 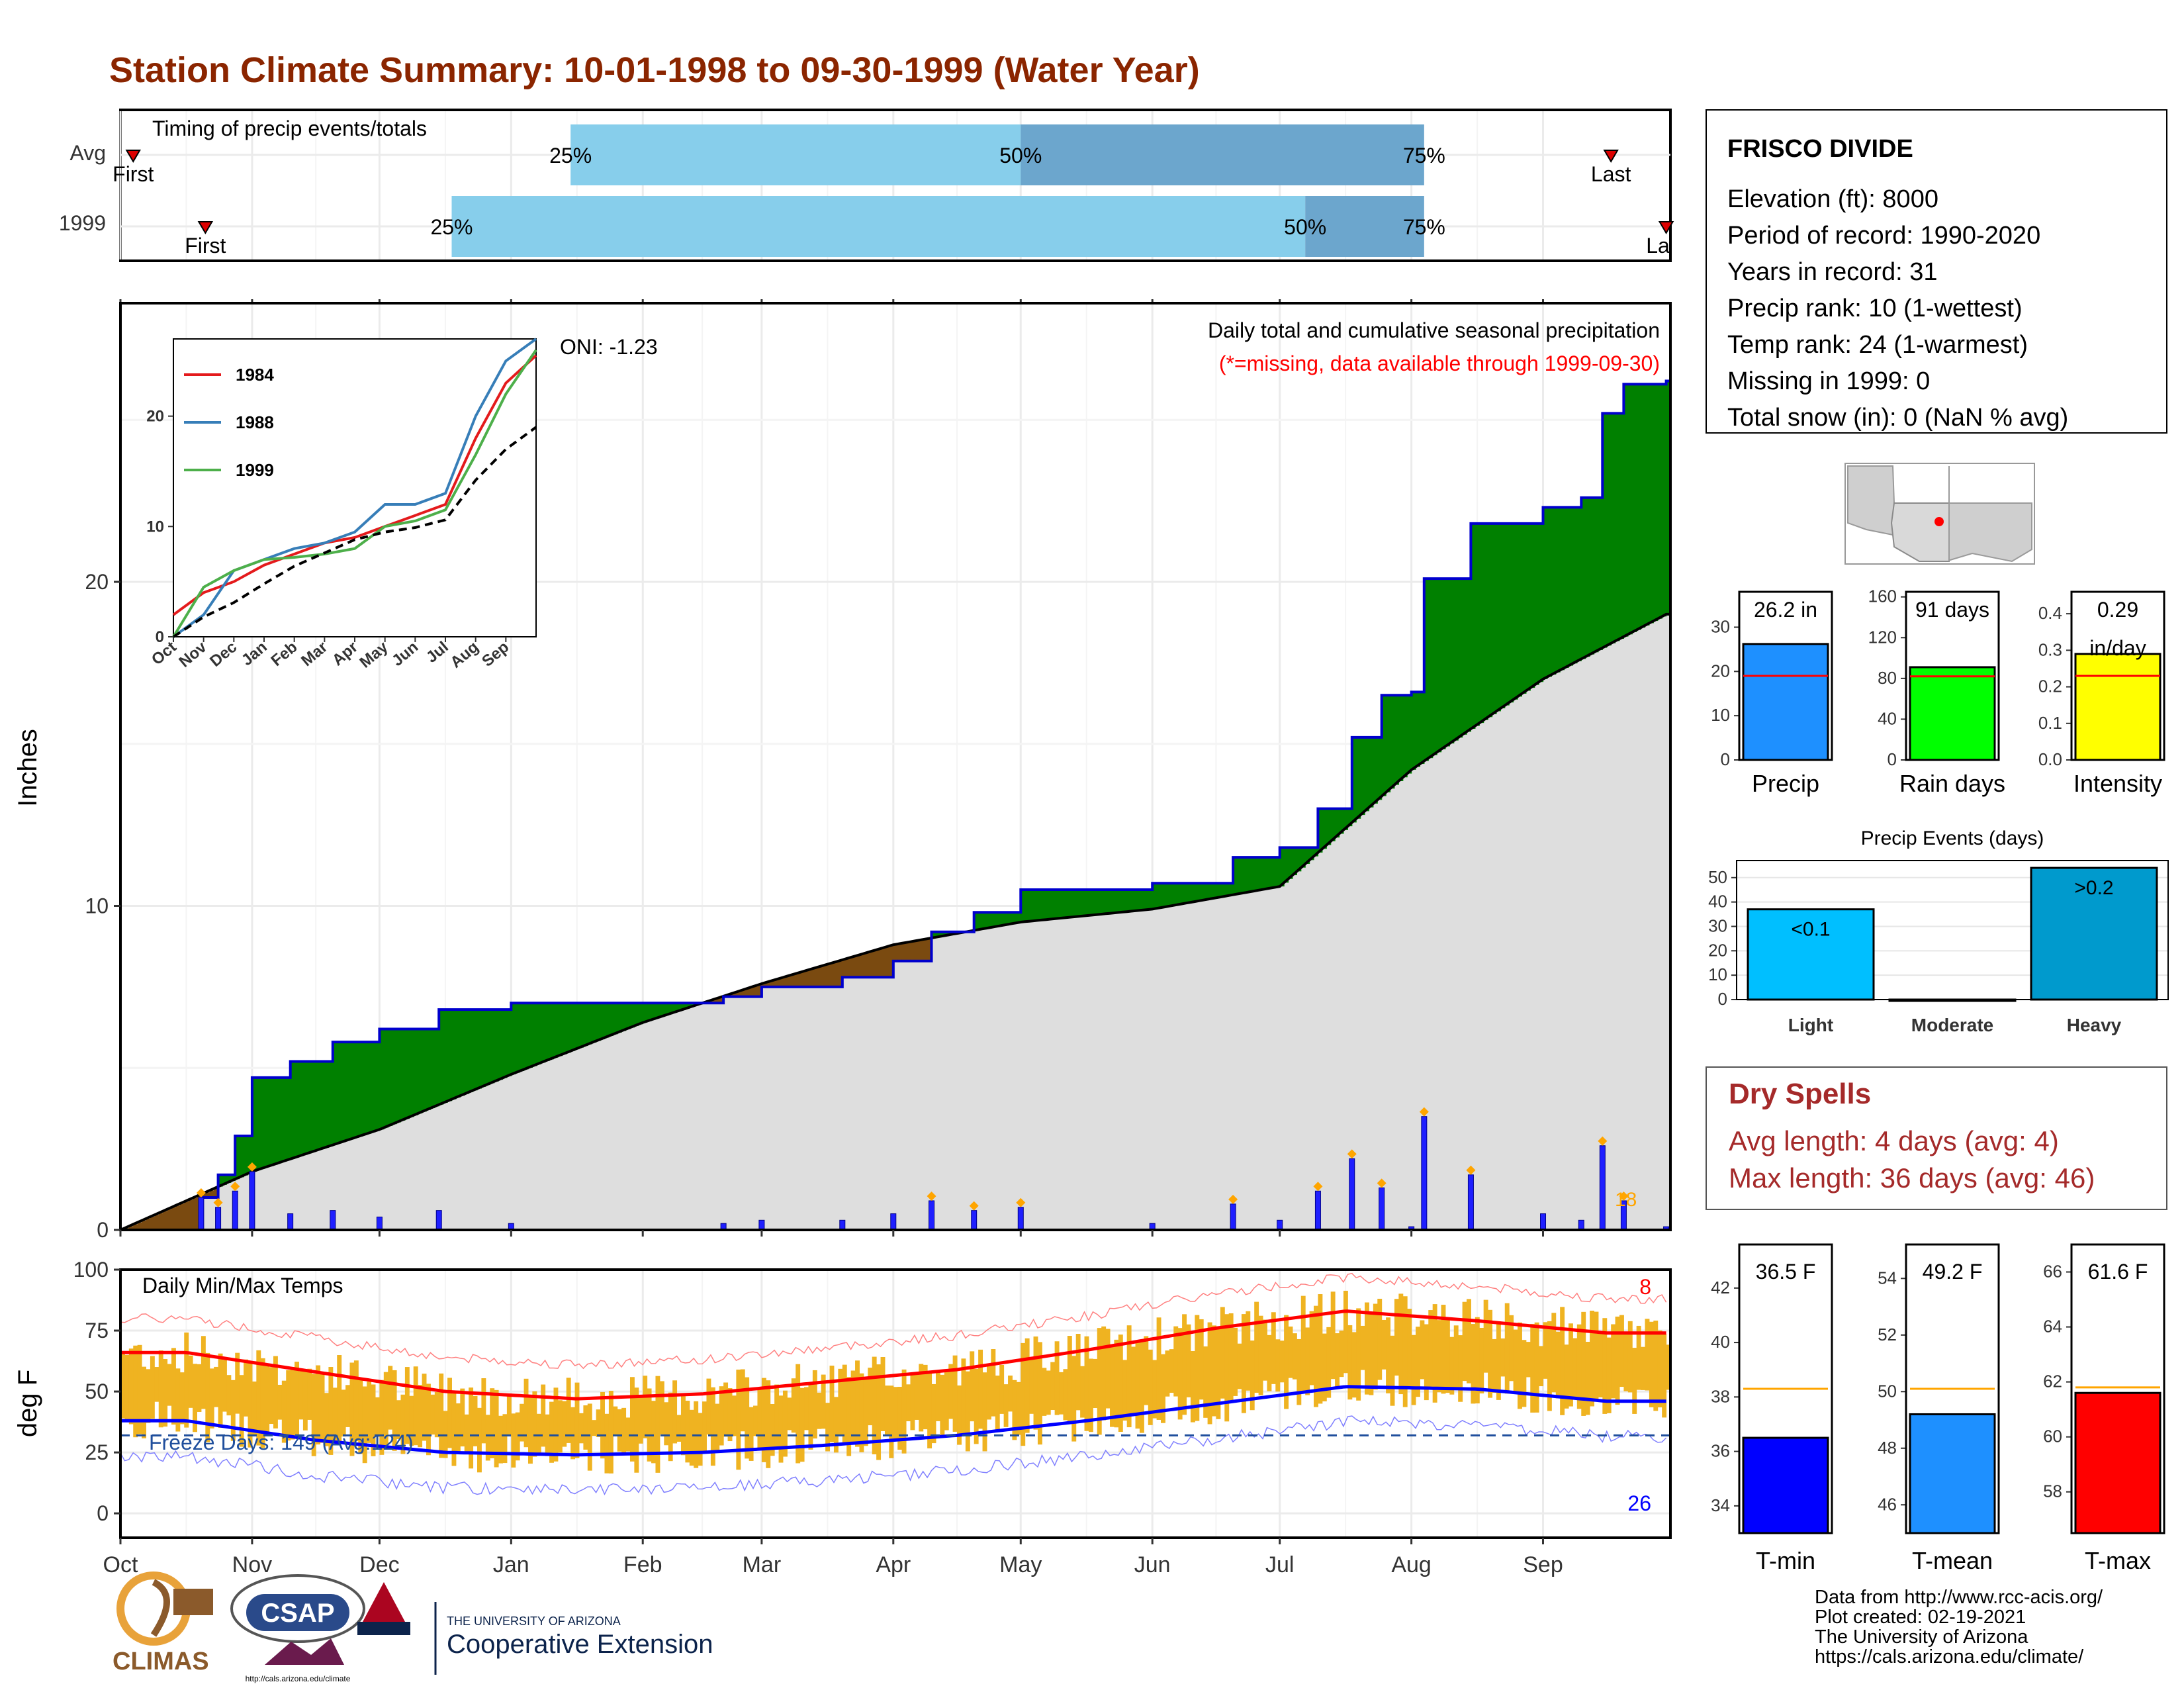 What do you see at coordinates (931, 1196) in the screenshot?
I see `heavy-event-marker` at bounding box center [931, 1196].